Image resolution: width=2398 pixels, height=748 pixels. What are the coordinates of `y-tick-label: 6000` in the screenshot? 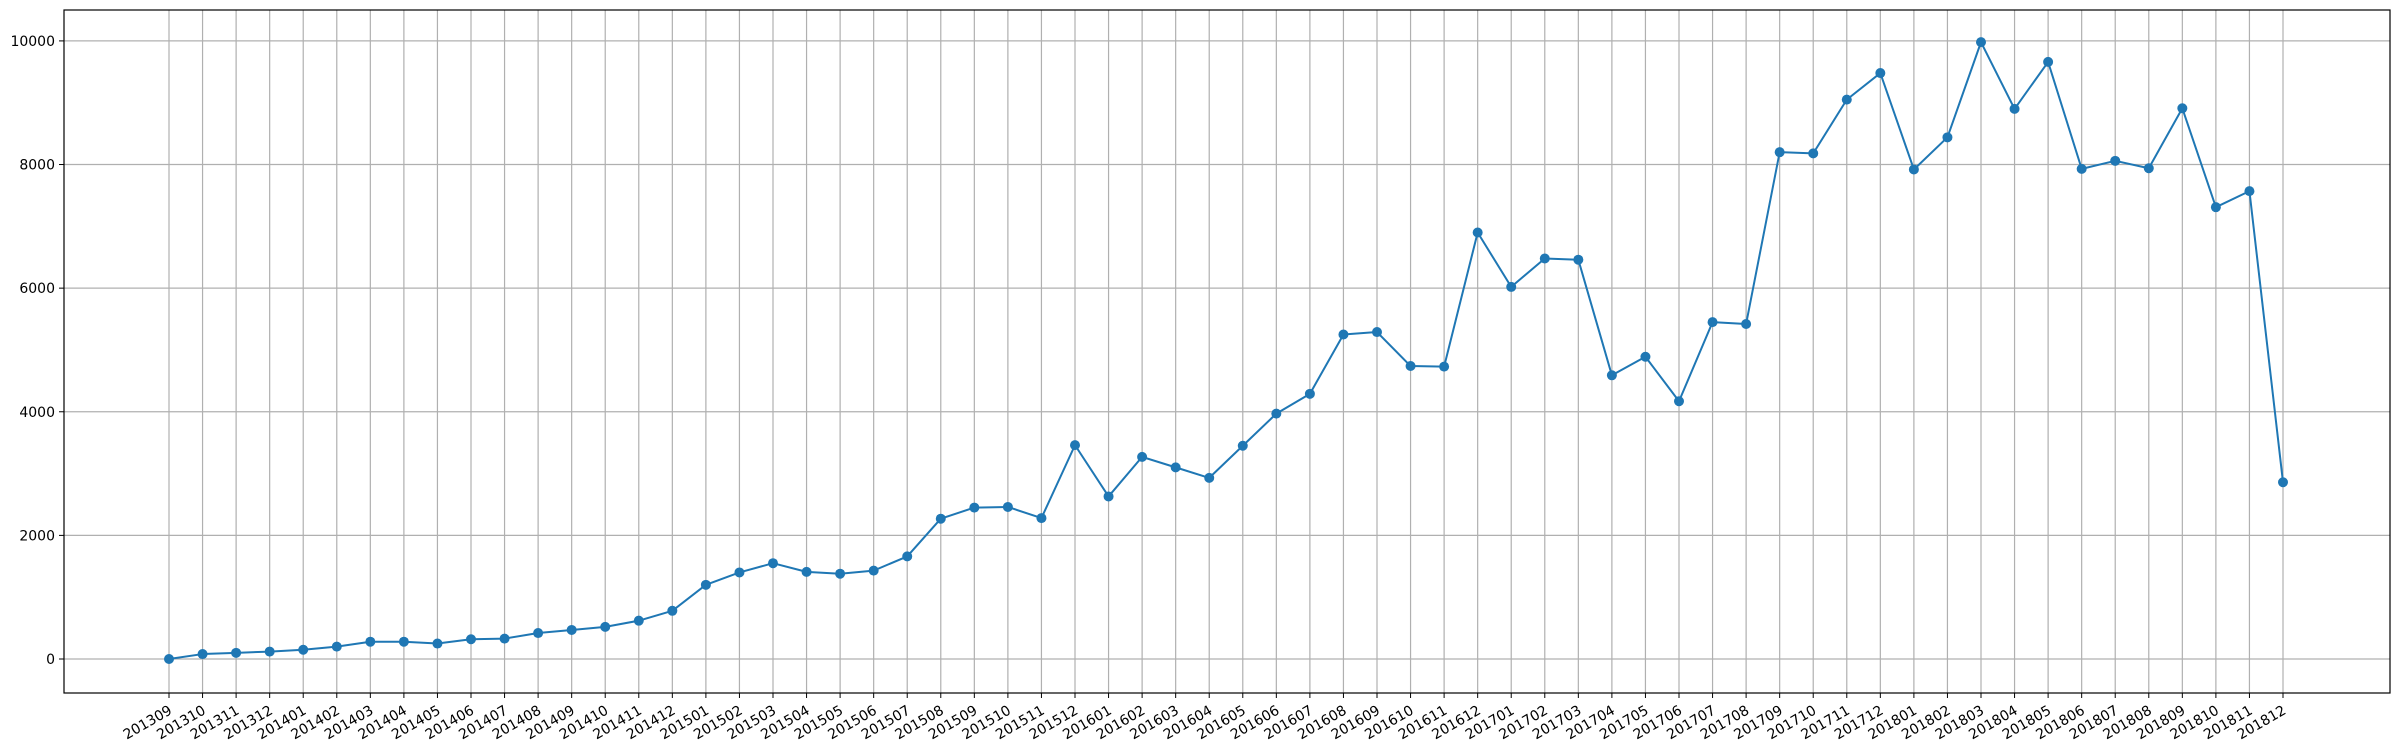 It's located at (37, 289).